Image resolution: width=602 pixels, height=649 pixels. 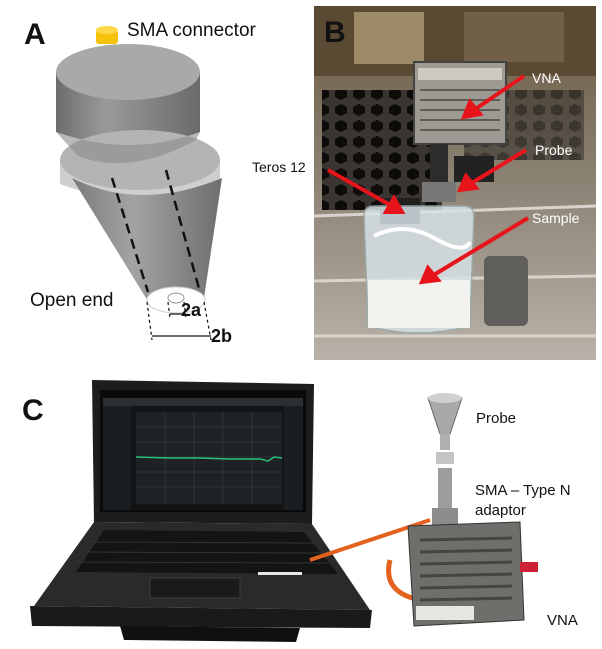 What do you see at coordinates (496, 418) in the screenshot?
I see `panel-c-probe-label: Probe` at bounding box center [496, 418].